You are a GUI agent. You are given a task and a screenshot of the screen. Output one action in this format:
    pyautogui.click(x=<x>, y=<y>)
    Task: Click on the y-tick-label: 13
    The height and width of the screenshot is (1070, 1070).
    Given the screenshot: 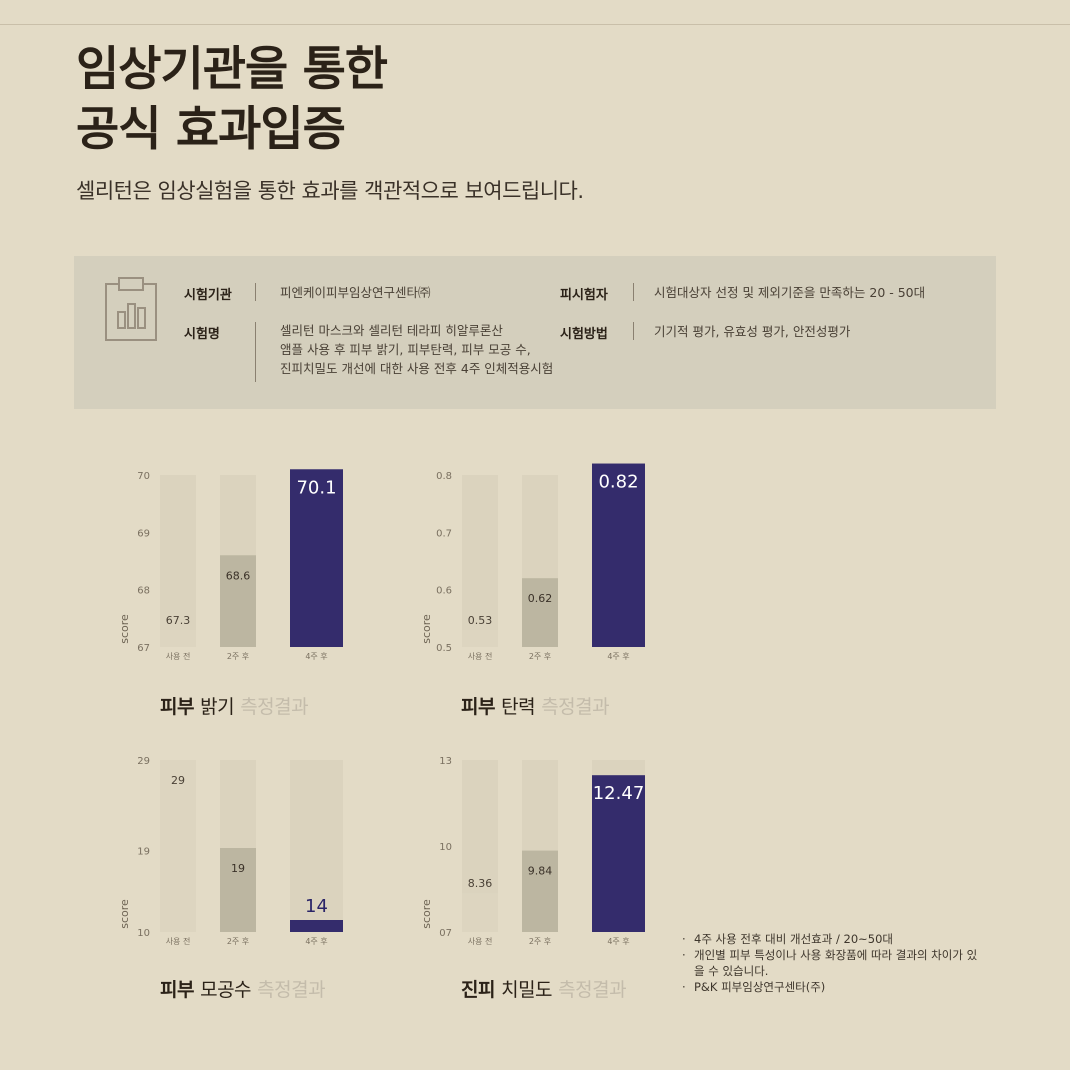 What is the action you would take?
    pyautogui.click(x=445, y=761)
    